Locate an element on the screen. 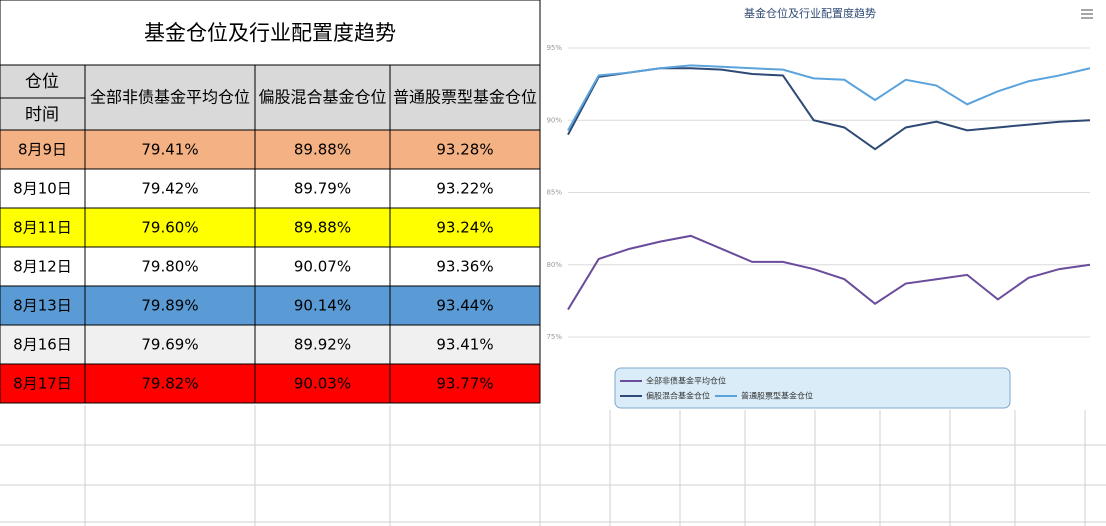 Image resolution: width=1106 pixels, height=526 pixels. header-text: 全部非债基金平均仓位 is located at coordinates (170, 97).